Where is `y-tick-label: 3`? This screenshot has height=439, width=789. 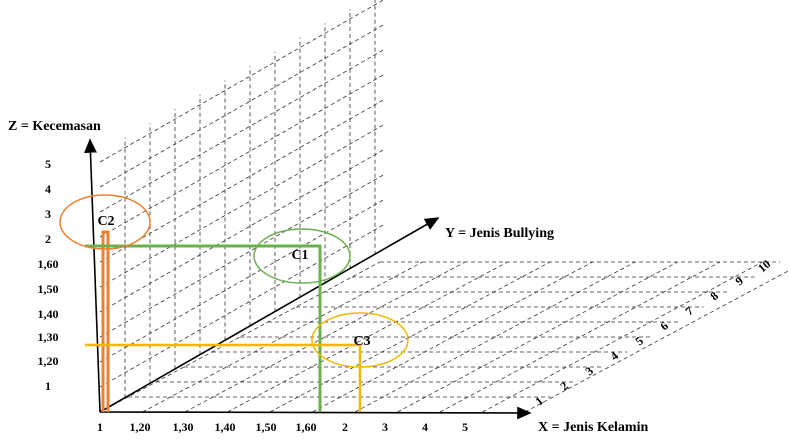
y-tick-label: 3 is located at coordinates (589, 371).